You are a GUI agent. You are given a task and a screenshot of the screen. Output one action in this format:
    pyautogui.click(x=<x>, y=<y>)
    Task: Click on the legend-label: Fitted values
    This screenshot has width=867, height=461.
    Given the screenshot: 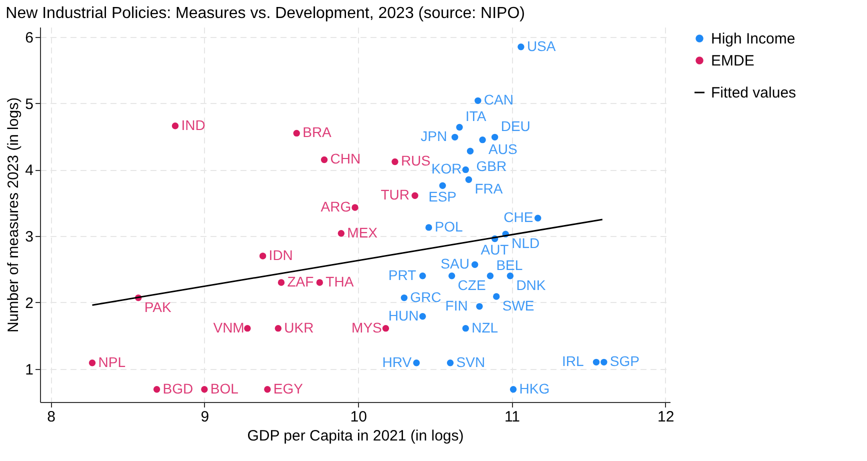 What is the action you would take?
    pyautogui.click(x=753, y=93)
    